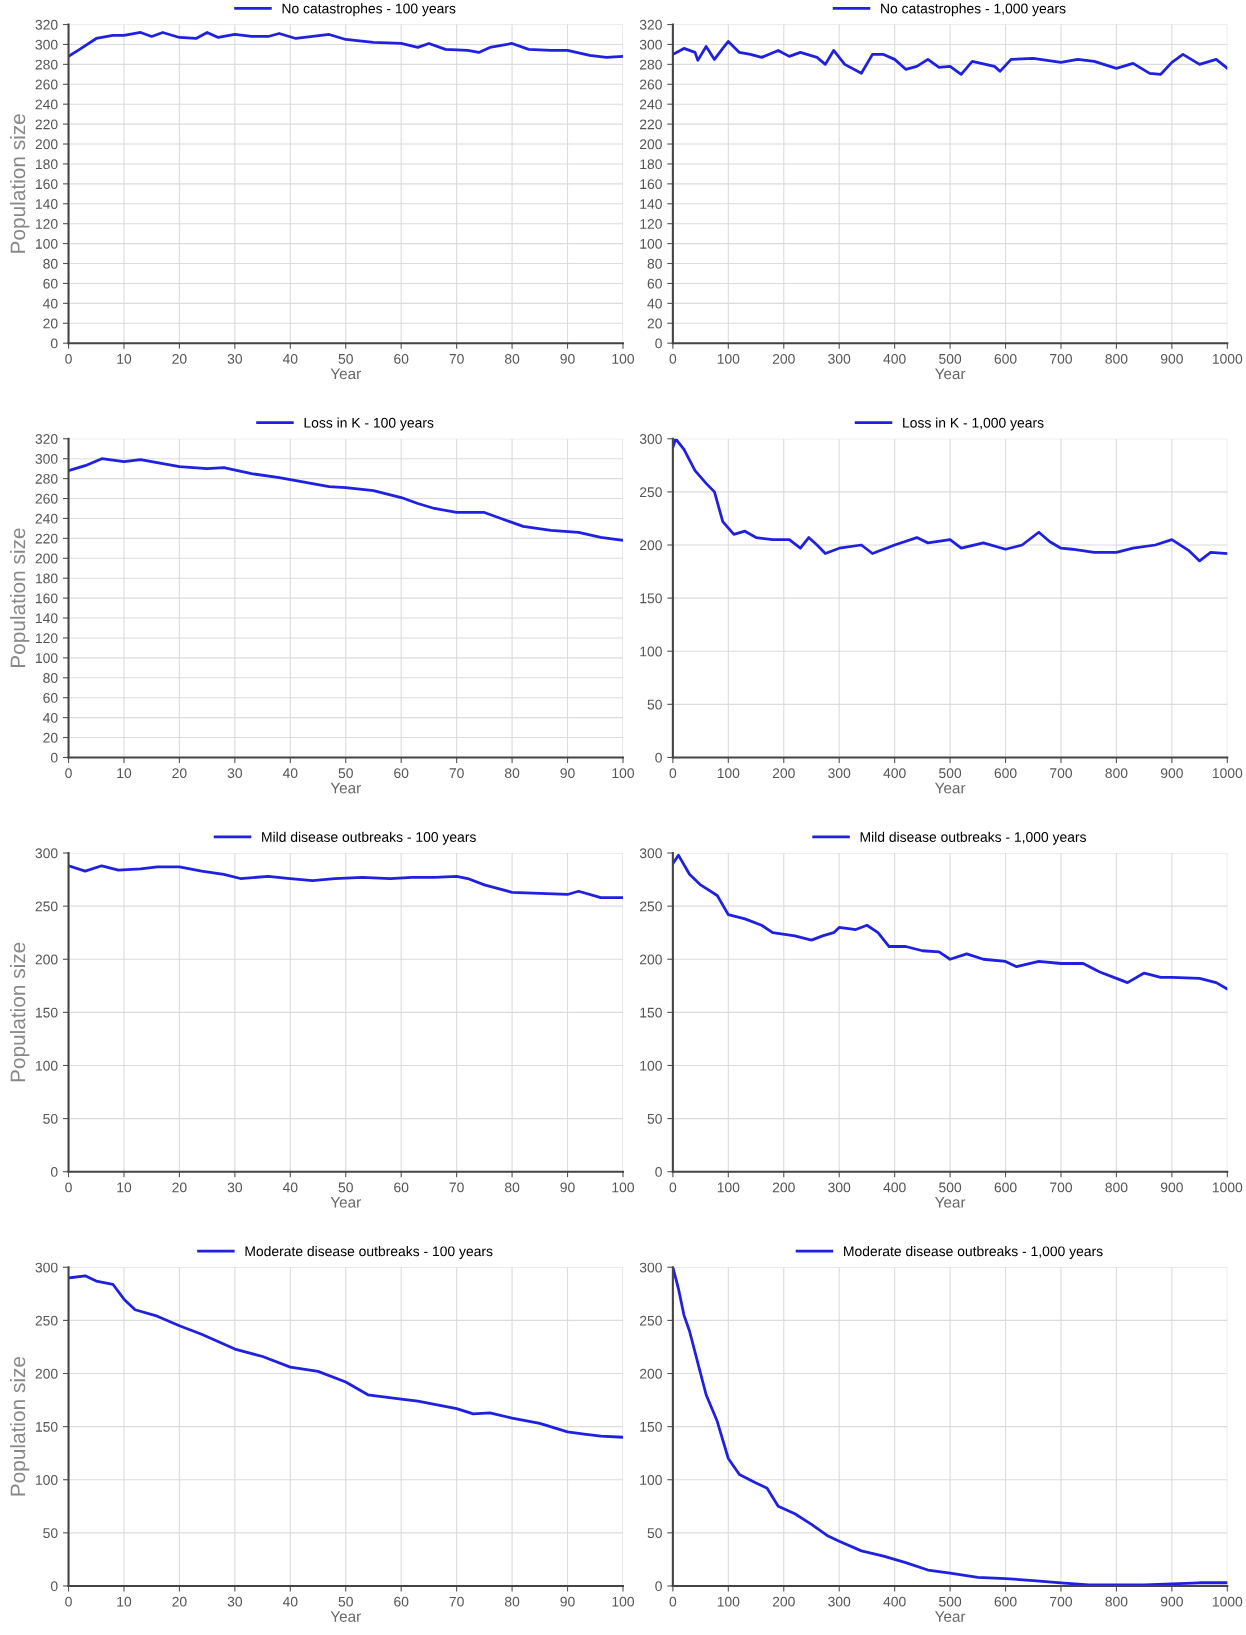  I want to click on x-tick-label: 400, so click(894, 1601).